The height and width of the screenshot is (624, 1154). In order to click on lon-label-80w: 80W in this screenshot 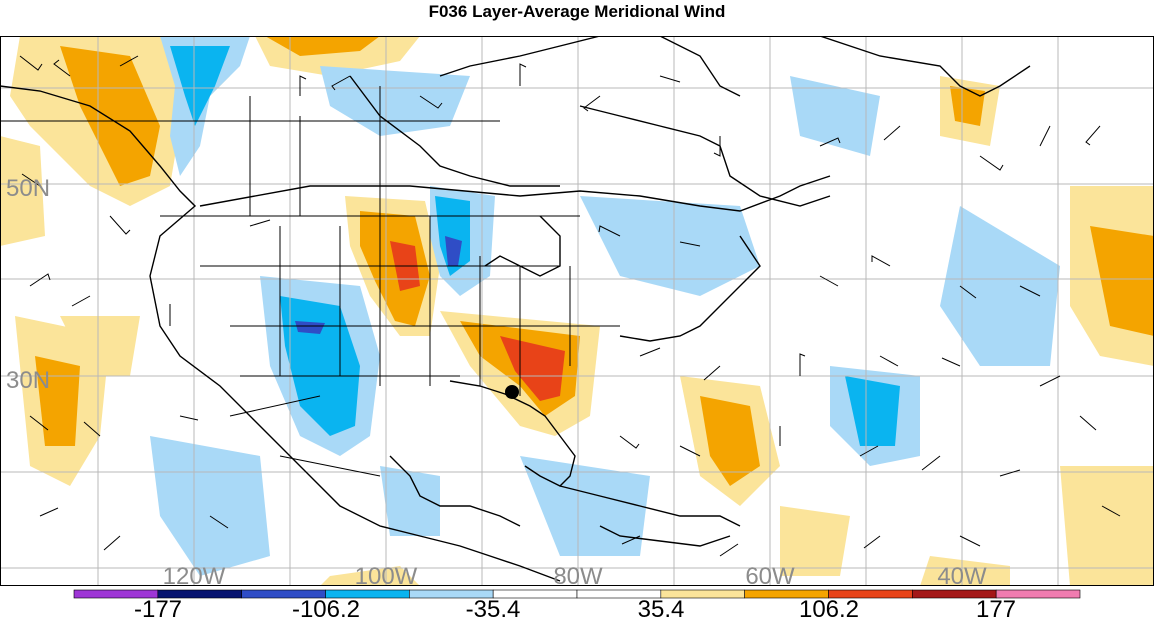, I will do `click(578, 574)`.